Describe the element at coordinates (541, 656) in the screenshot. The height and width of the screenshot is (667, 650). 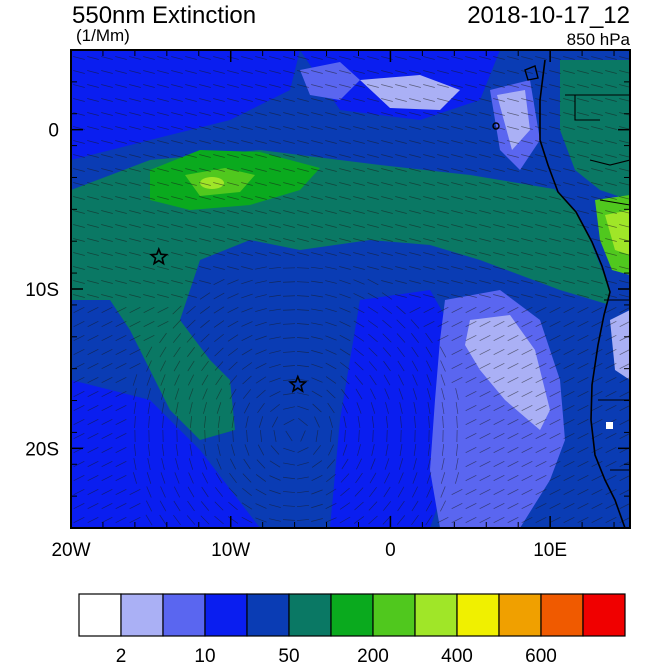
I see `colorbar-label: 600` at that location.